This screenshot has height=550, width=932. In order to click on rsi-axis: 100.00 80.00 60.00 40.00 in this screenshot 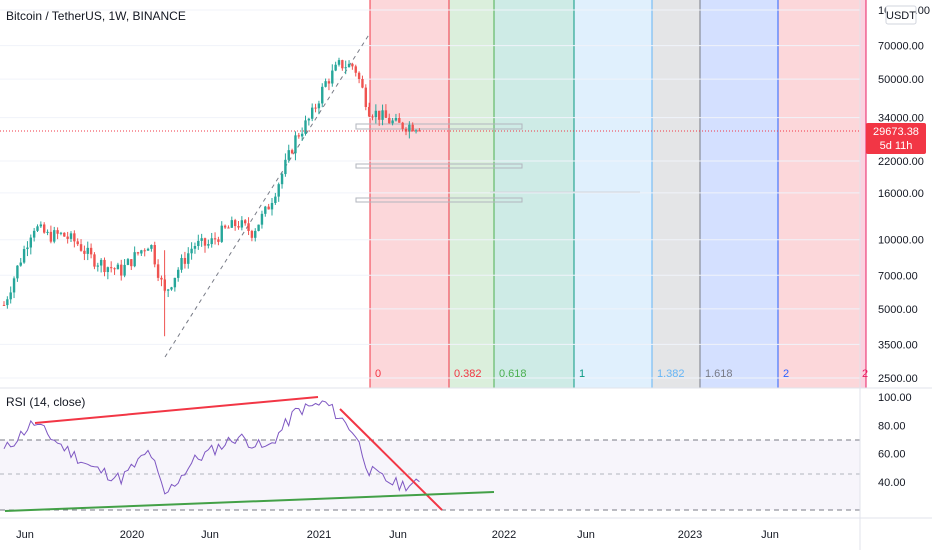, I will do `click(895, 440)`.